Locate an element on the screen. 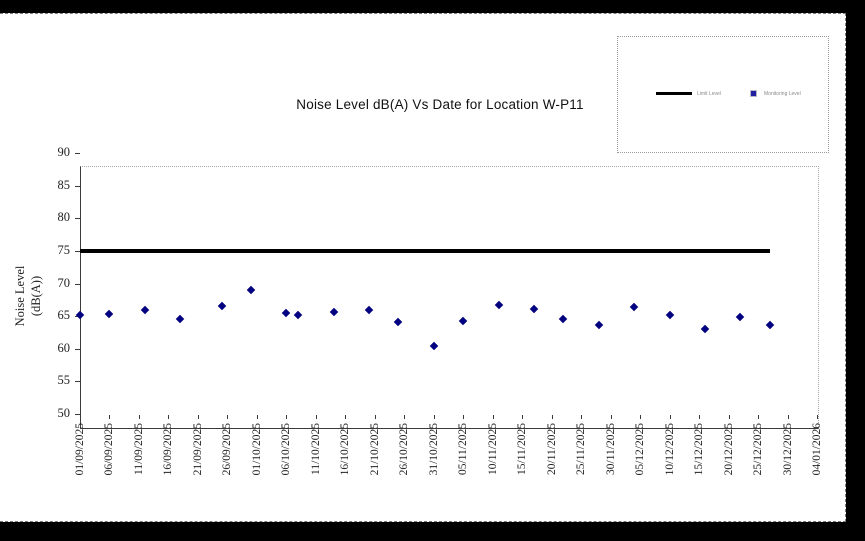 The height and width of the screenshot is (541, 865). y-axis-tick-label: 55 is located at coordinates (64, 380).